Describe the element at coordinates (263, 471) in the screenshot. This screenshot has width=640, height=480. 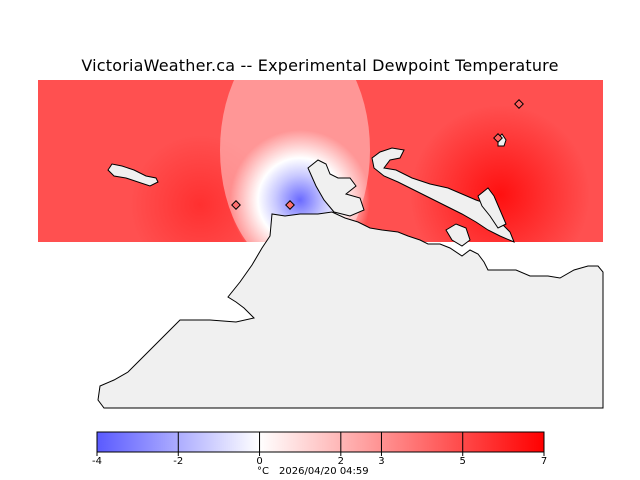
I see `colorbar-unit: °C` at that location.